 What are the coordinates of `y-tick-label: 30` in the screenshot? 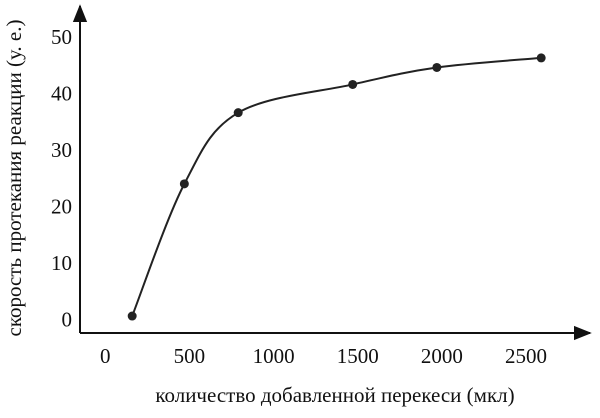 It's located at (61, 150).